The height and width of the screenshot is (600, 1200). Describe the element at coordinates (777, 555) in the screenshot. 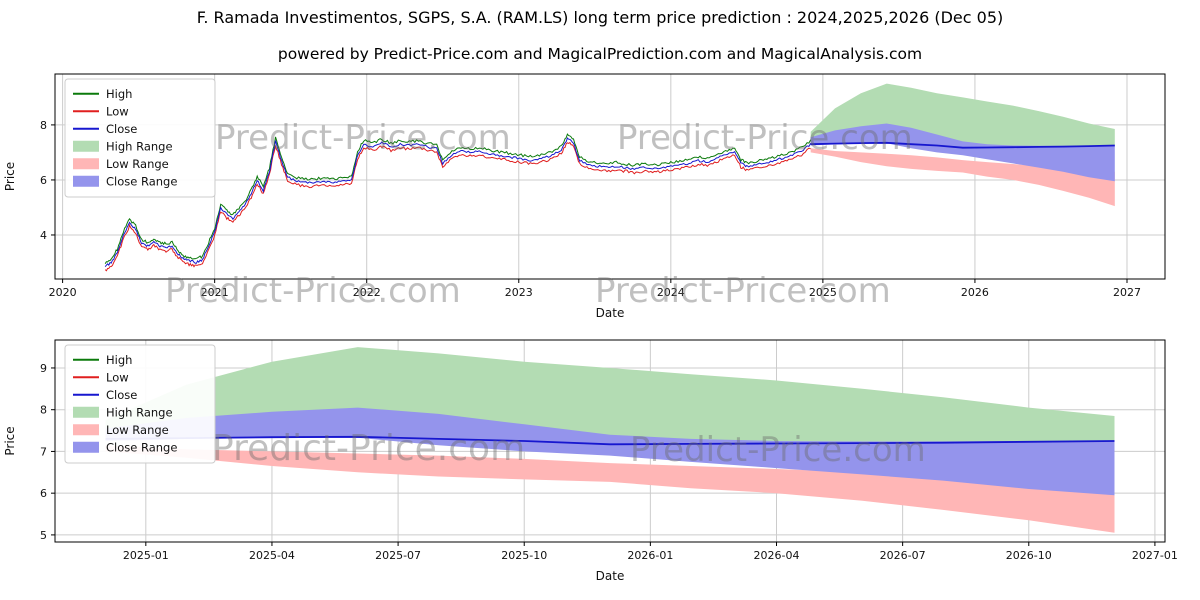

I see `svg-text: 2026-04` at that location.